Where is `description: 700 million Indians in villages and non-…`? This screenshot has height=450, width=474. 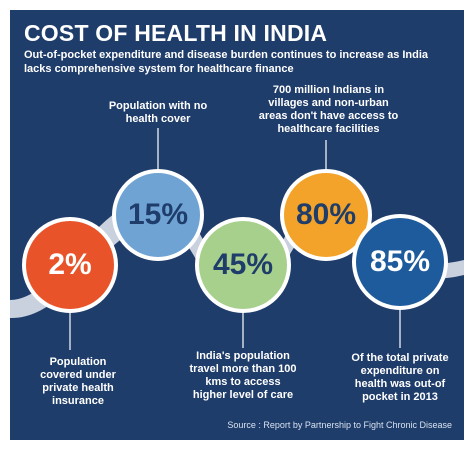
description: 700 million Indians in villages and non-… is located at coordinates (328, 109).